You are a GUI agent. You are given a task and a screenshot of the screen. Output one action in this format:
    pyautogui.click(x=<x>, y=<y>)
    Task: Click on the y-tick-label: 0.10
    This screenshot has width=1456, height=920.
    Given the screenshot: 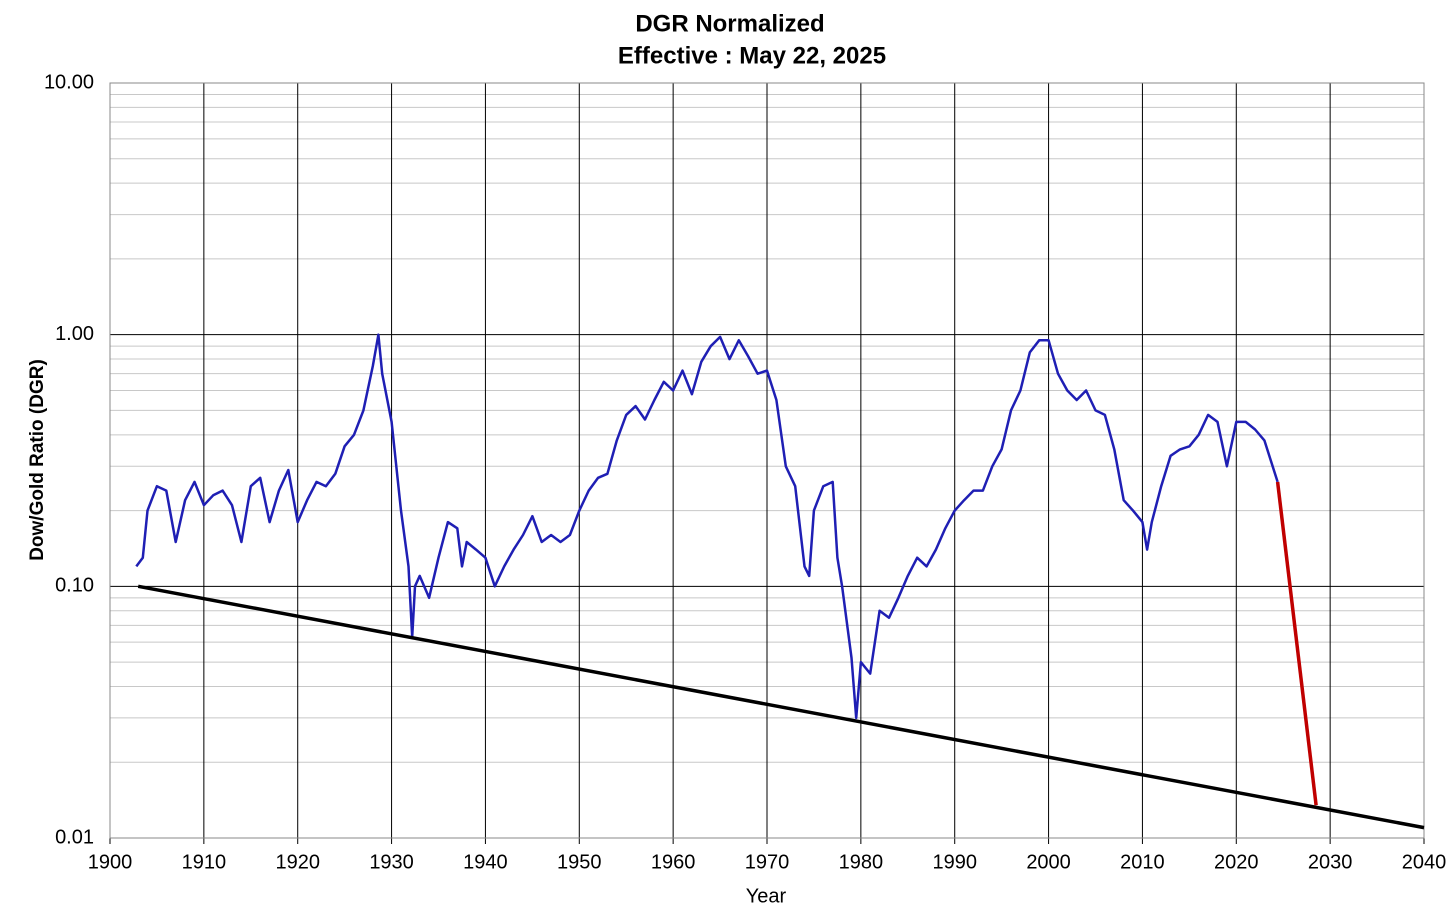 What is the action you would take?
    pyautogui.click(x=74, y=586)
    